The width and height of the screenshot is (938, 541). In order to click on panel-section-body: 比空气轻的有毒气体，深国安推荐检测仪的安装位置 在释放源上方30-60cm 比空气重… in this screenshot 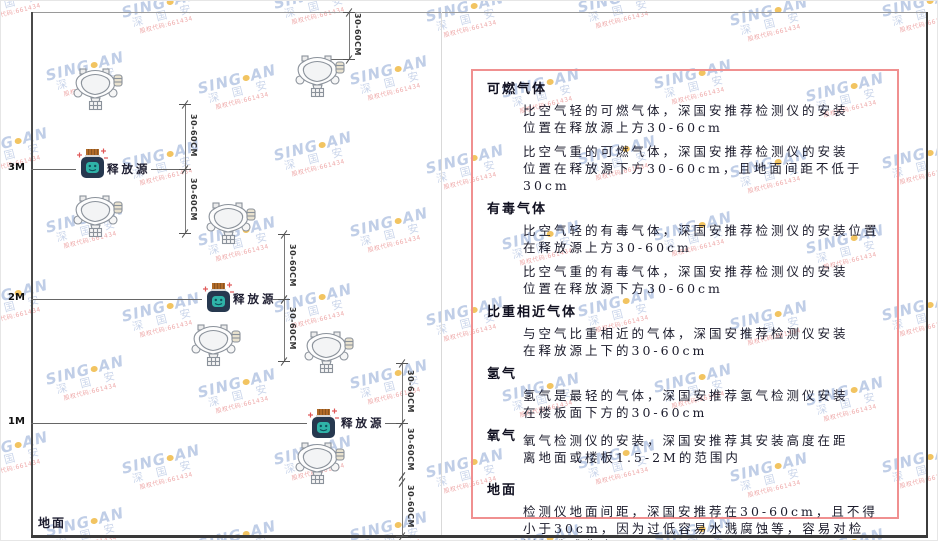, I will do `click(703, 259)`.